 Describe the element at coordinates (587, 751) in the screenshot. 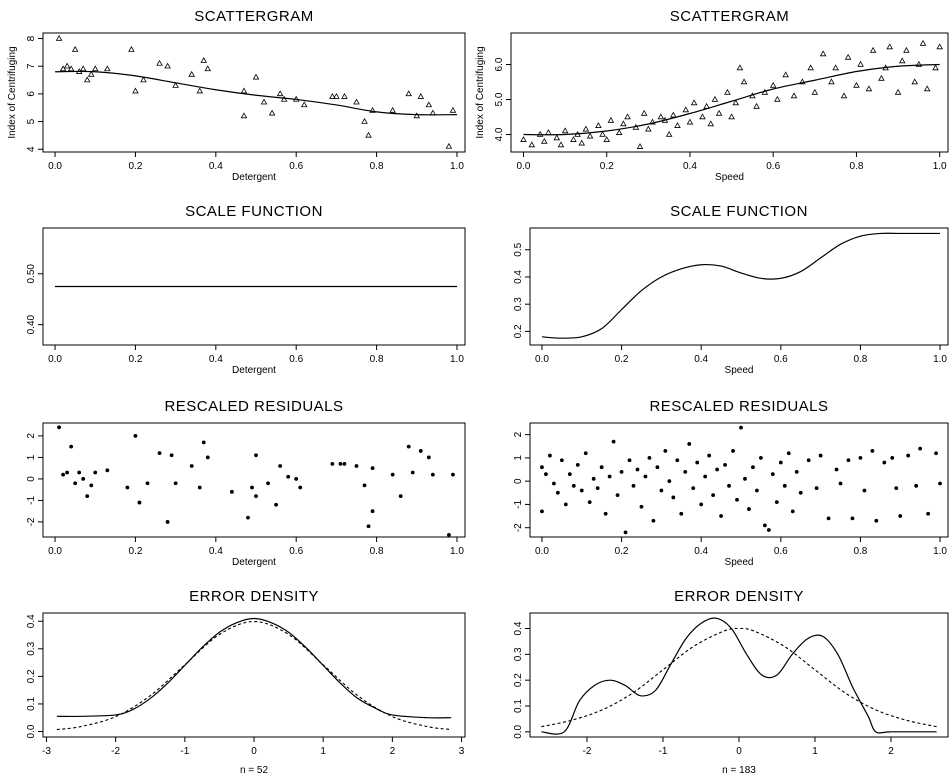

I see `x-tick-label: -2` at that location.